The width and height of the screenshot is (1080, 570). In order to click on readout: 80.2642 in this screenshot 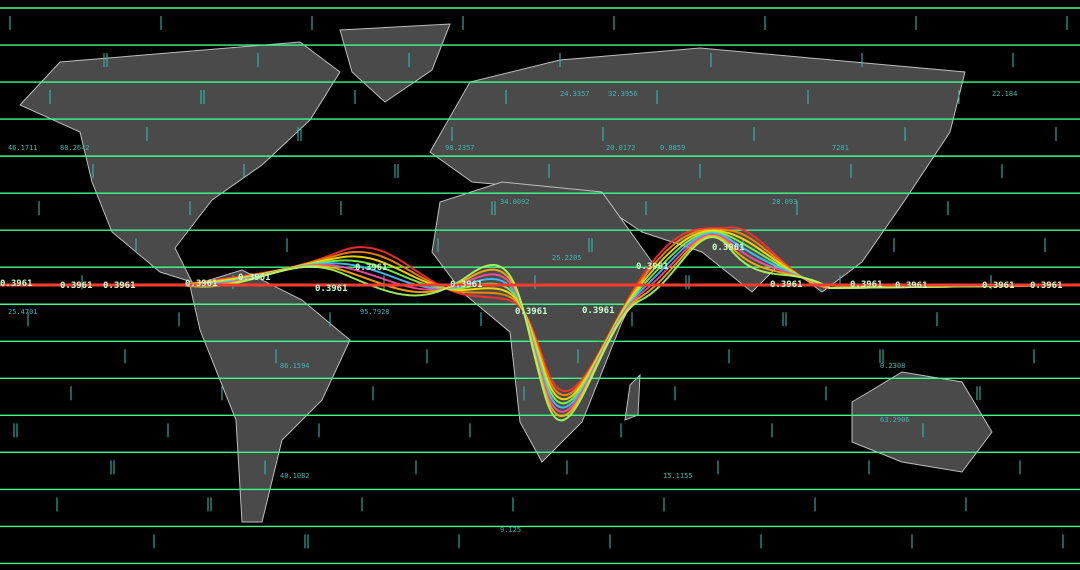, I will do `click(75, 148)`.